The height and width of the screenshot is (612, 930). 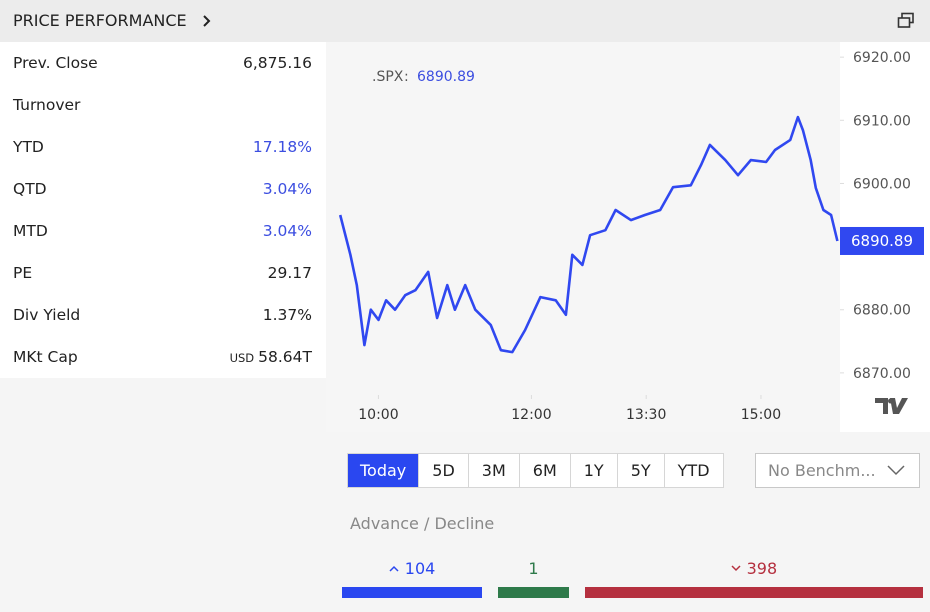 I want to click on unchanged-bar, so click(x=533, y=592).